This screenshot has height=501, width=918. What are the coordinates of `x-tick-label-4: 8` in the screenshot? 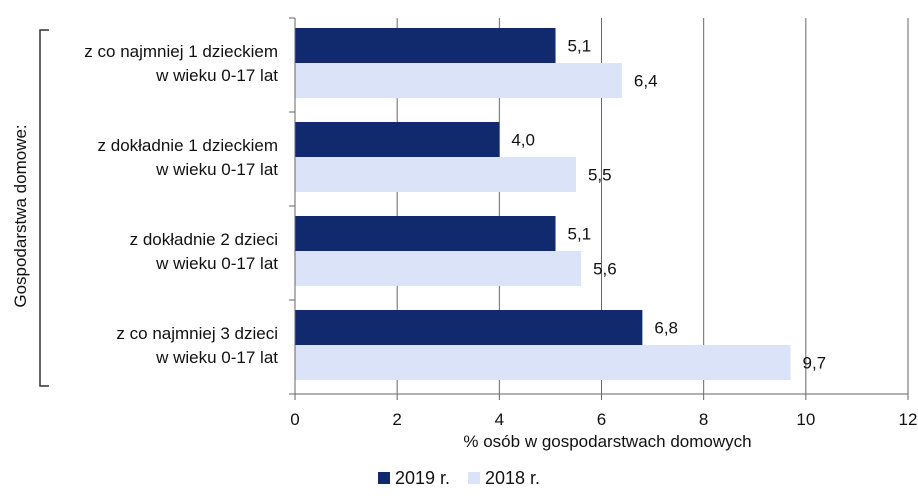 It's located at (703, 419).